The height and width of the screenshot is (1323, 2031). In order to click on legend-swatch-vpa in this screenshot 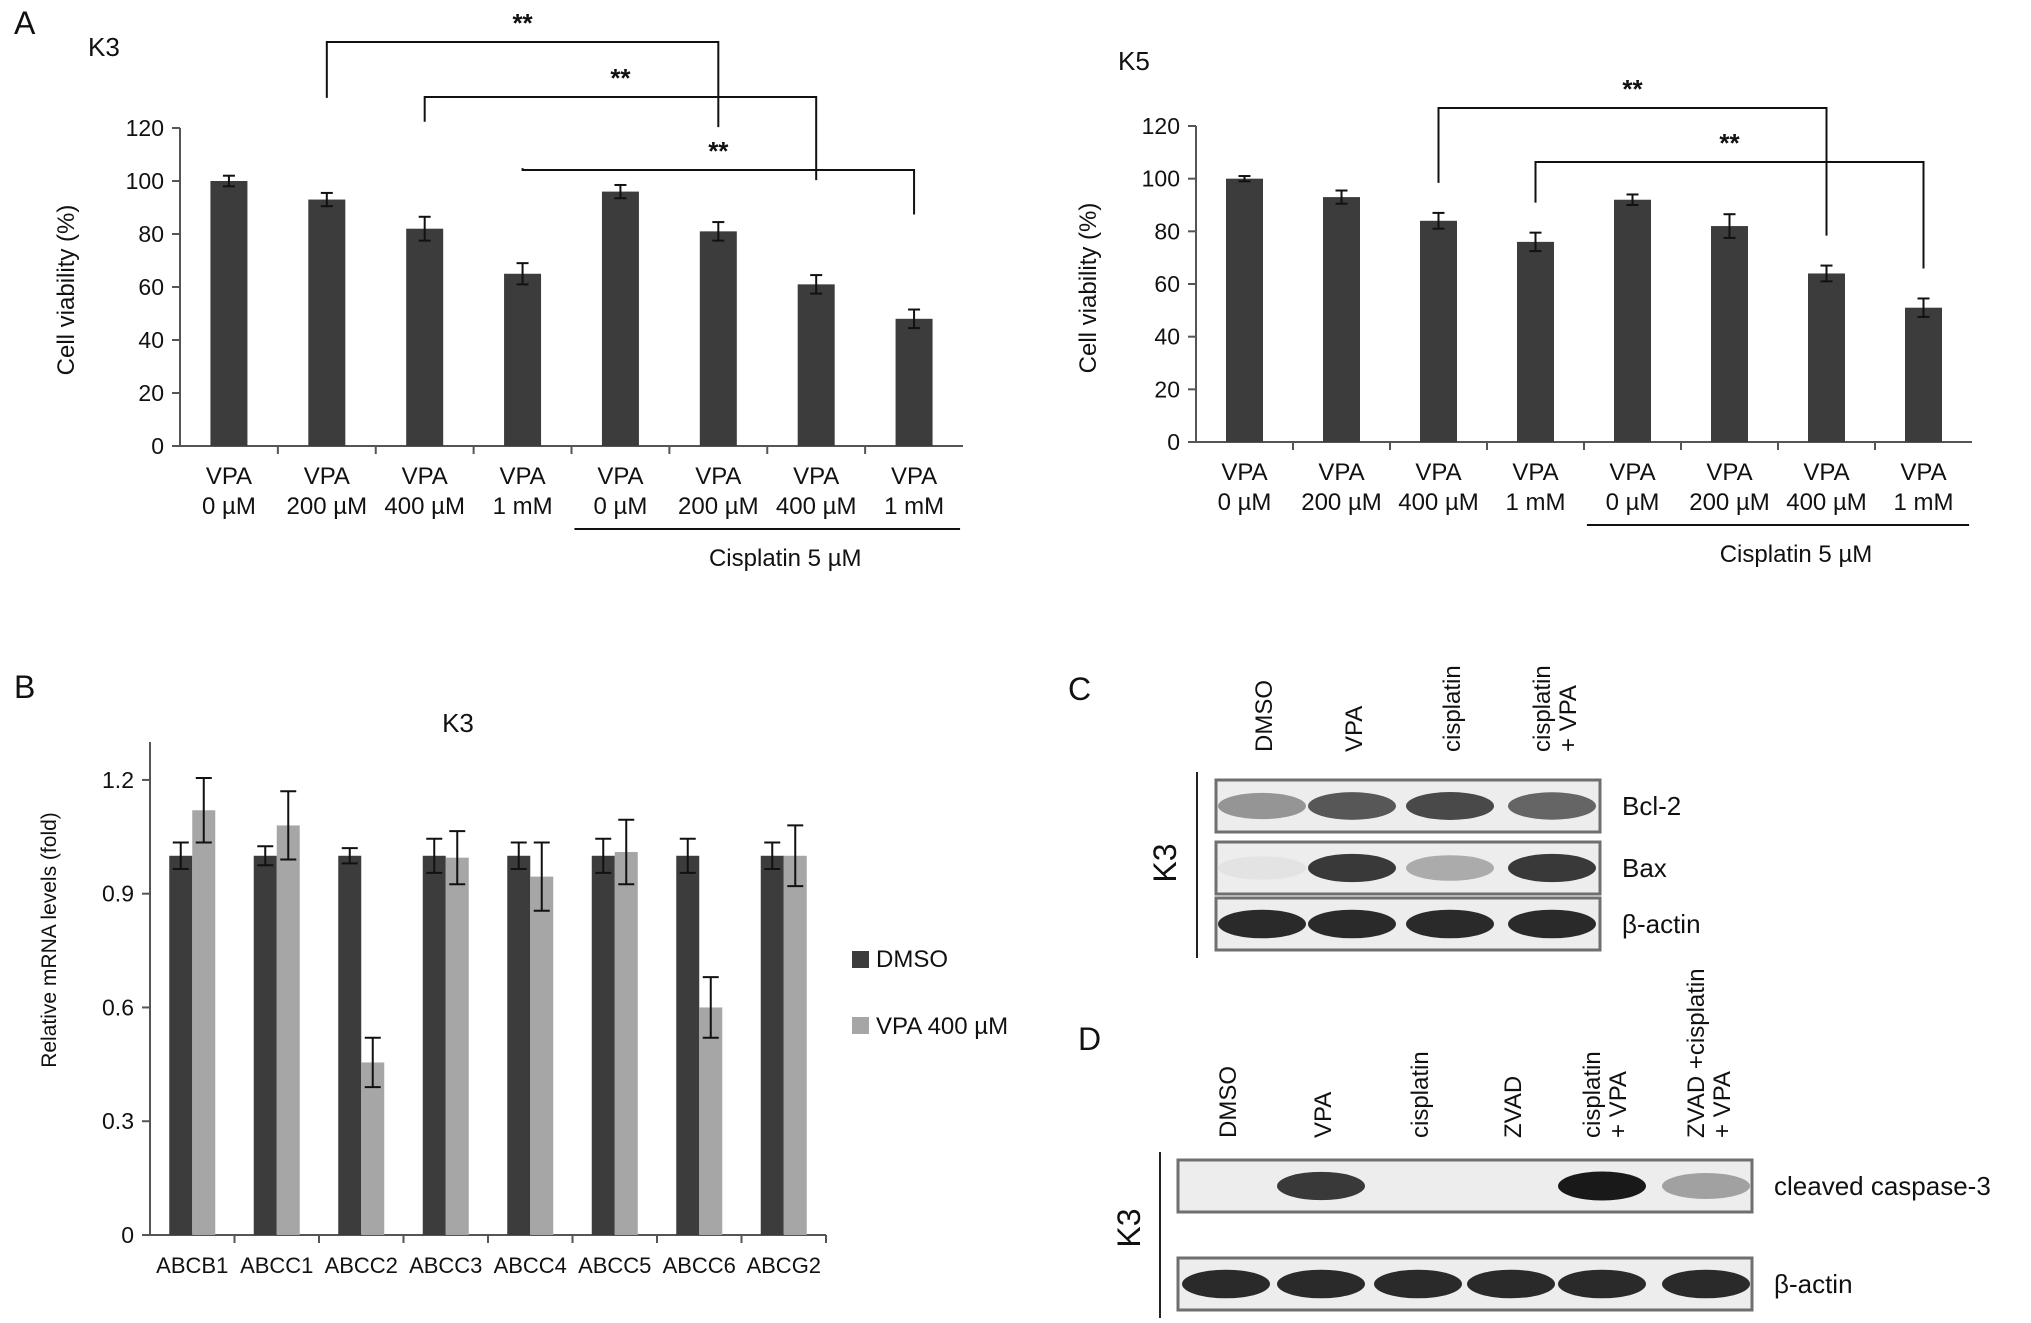, I will do `click(860, 1025)`.